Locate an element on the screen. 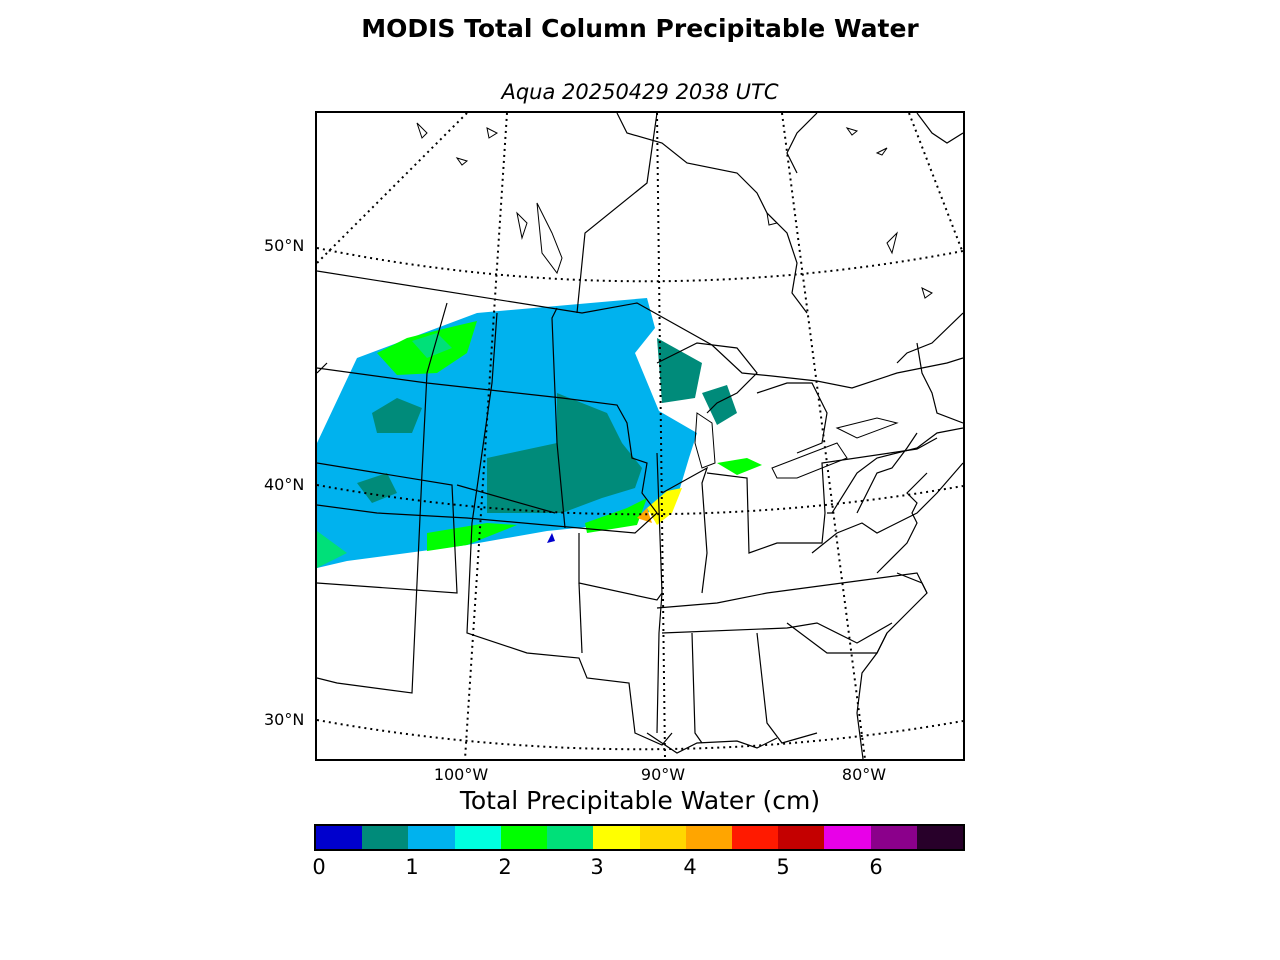 This screenshot has width=1280, height=960. lat-label-40n: 40°N is located at coordinates (284, 484).